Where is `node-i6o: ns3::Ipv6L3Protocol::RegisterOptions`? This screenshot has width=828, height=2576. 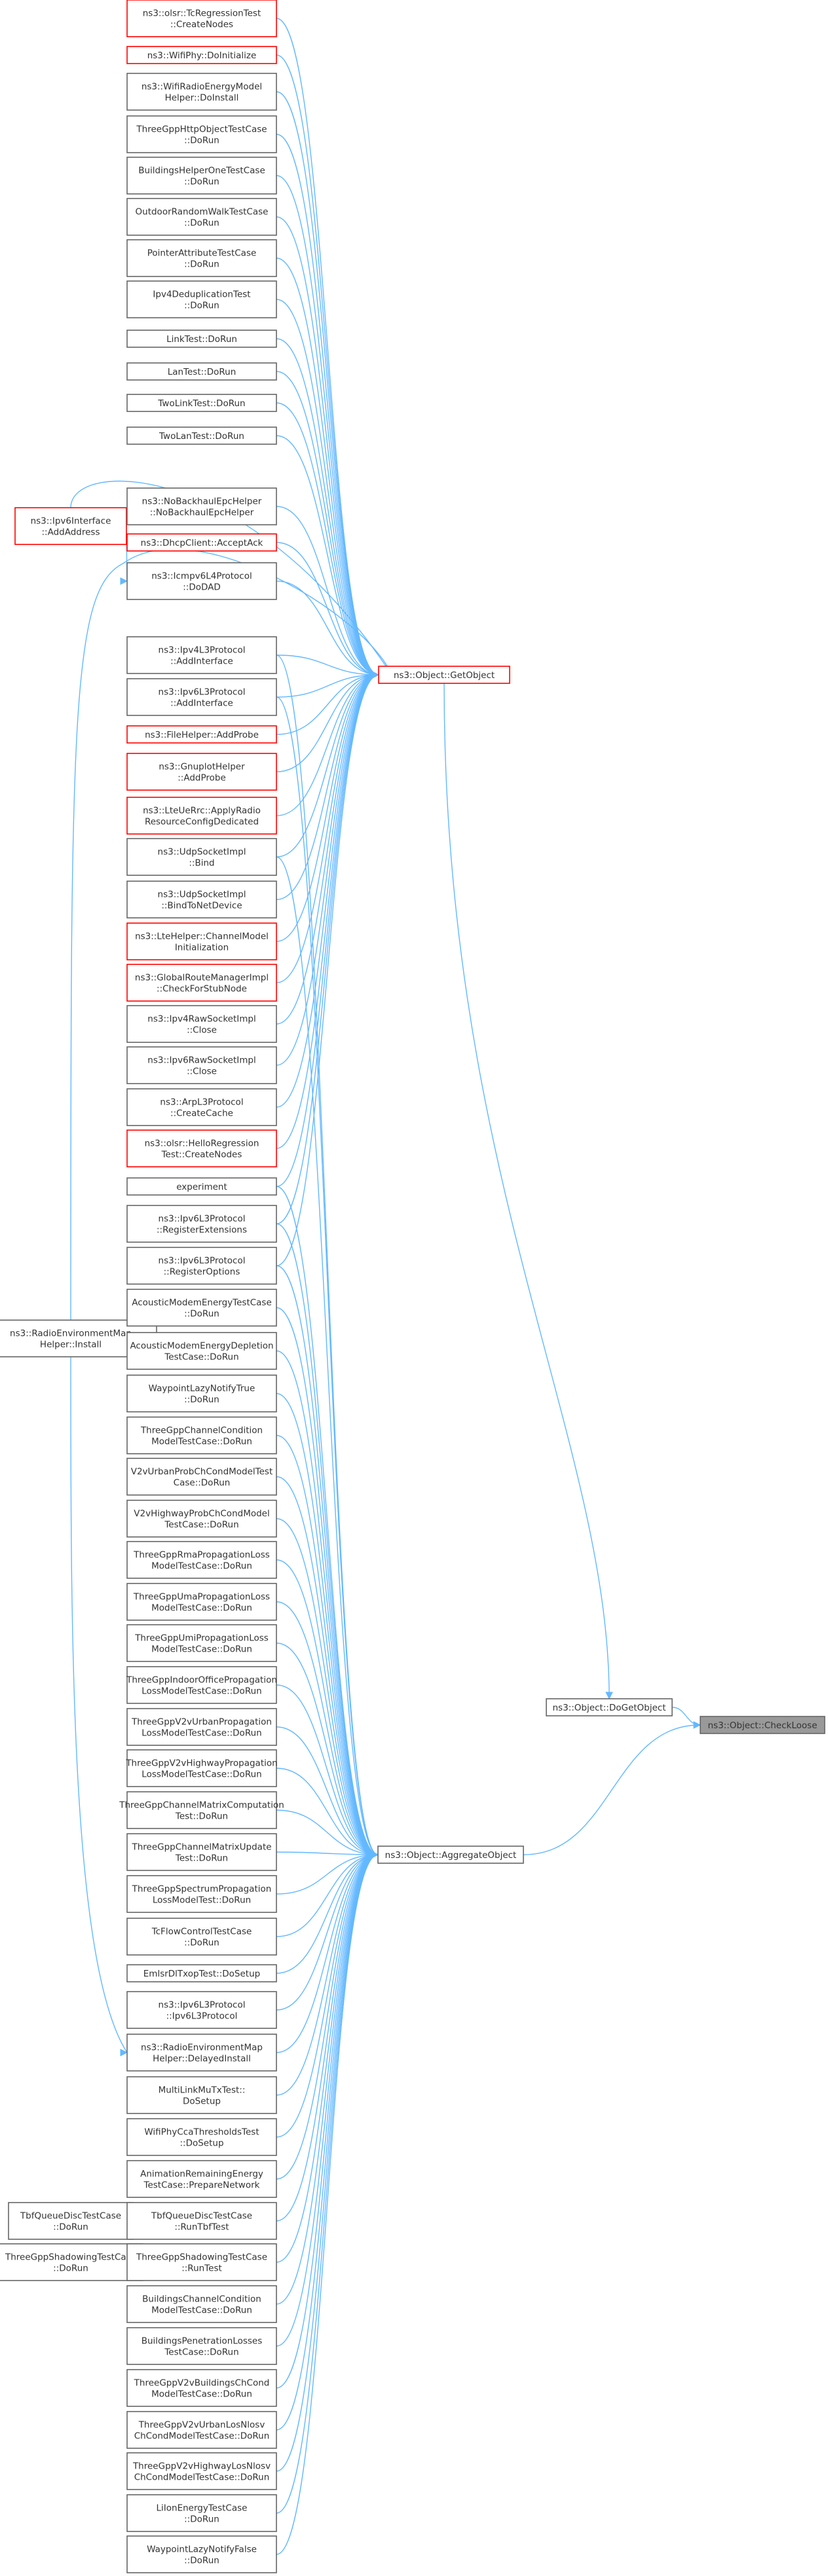 node-i6o: ns3::Ipv6L3Protocol::RegisterOptions is located at coordinates (202, 1266).